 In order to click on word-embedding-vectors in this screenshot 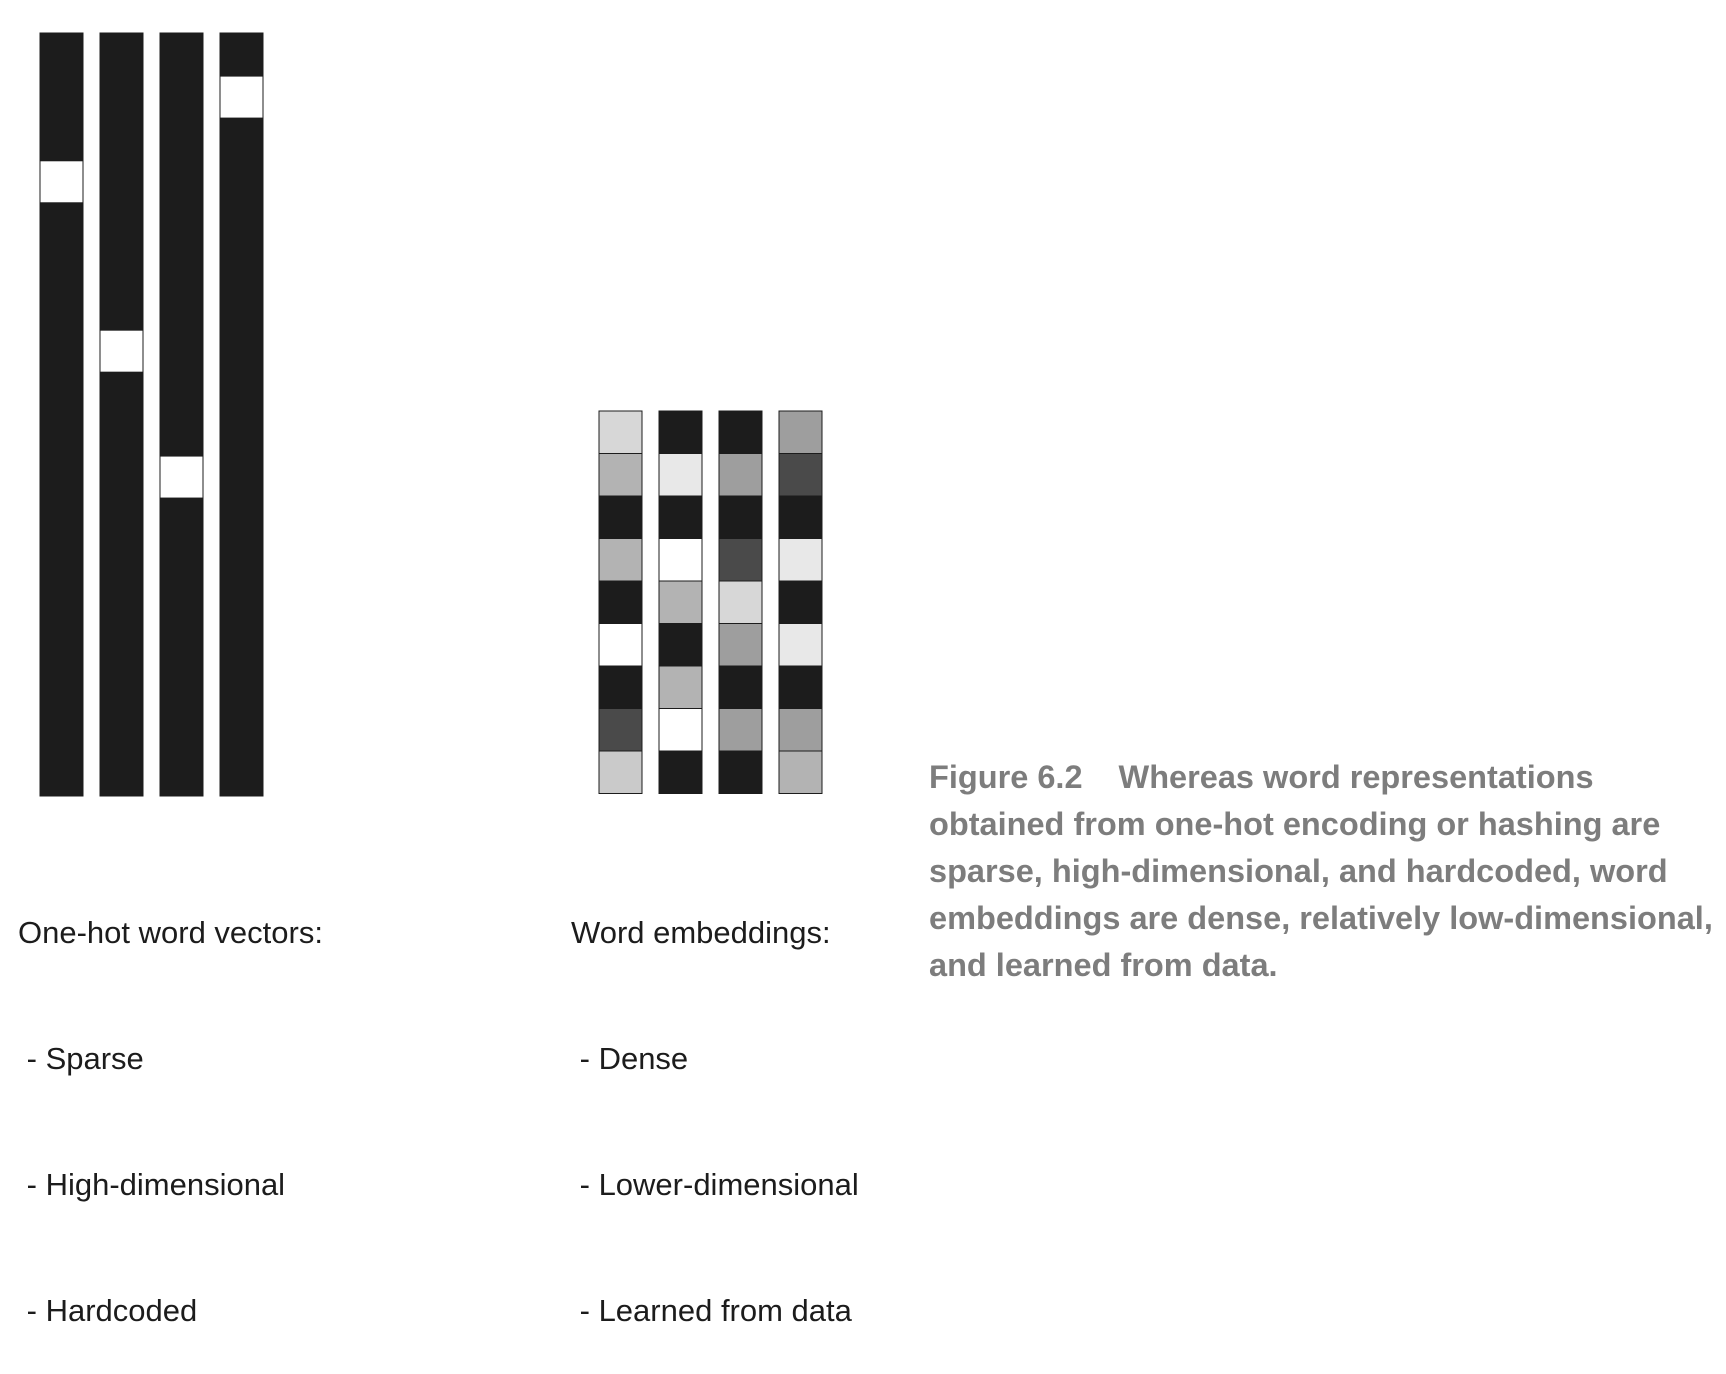, I will do `click(710, 602)`.